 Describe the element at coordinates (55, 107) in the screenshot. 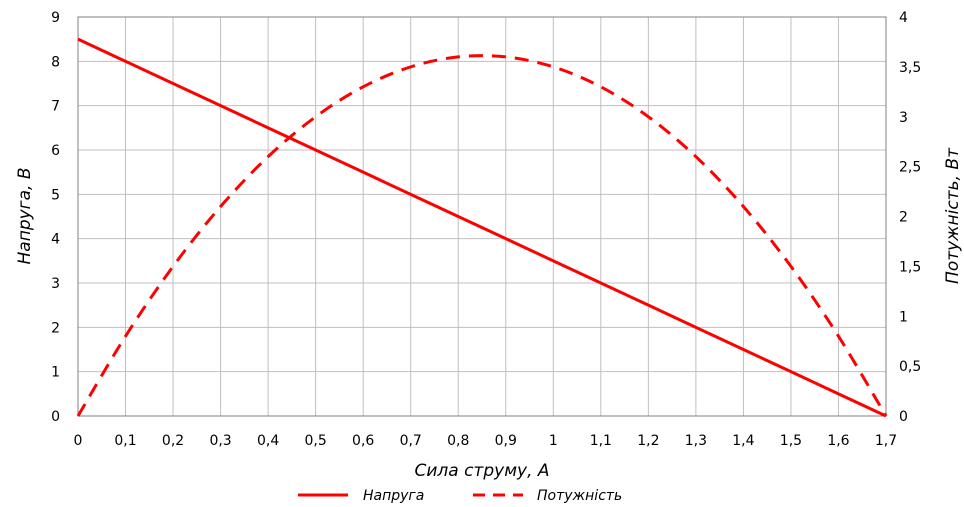

I see `y-left-tick-label: 7` at that location.